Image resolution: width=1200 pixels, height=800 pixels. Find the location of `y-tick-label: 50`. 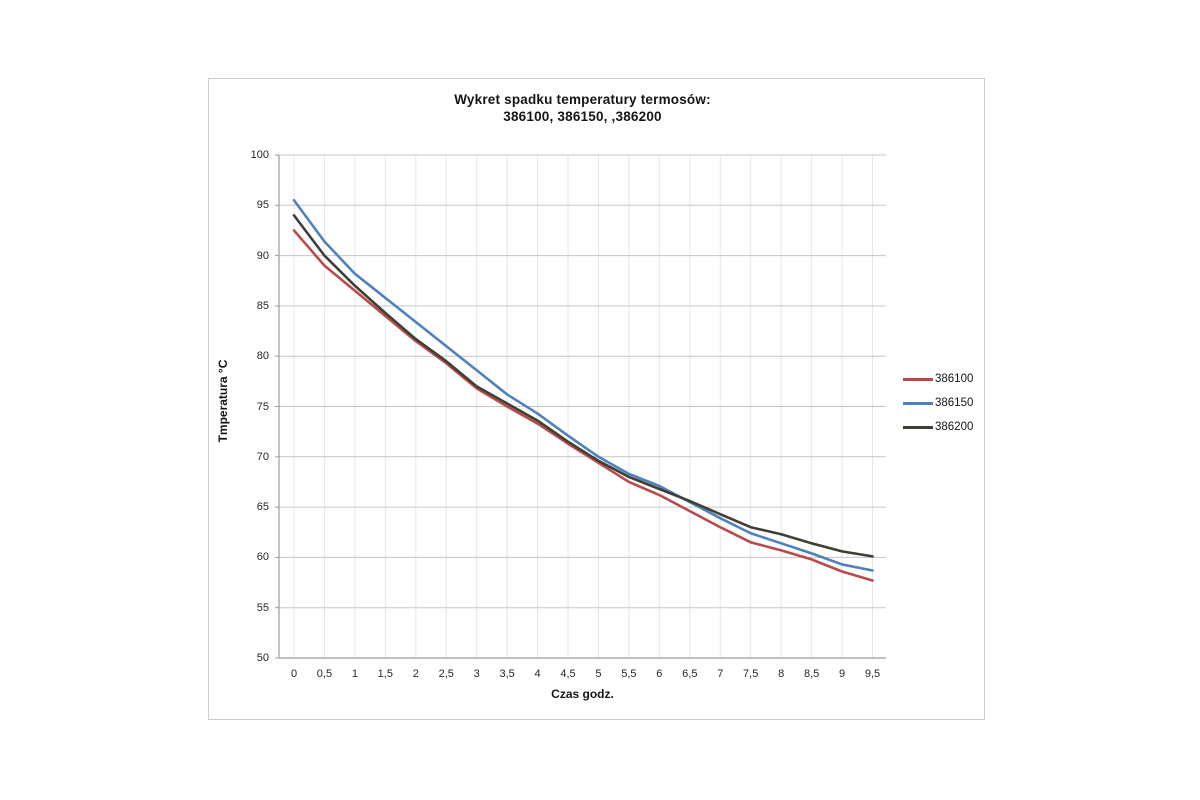

y-tick-label: 50 is located at coordinates (262, 658).